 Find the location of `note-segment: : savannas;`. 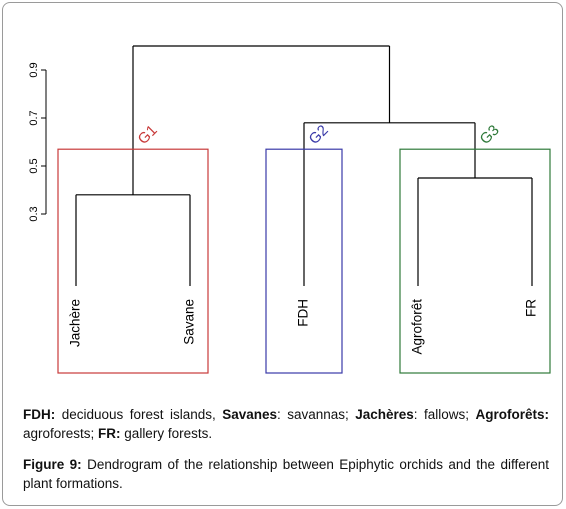

note-segment: : savannas; is located at coordinates (316, 414).